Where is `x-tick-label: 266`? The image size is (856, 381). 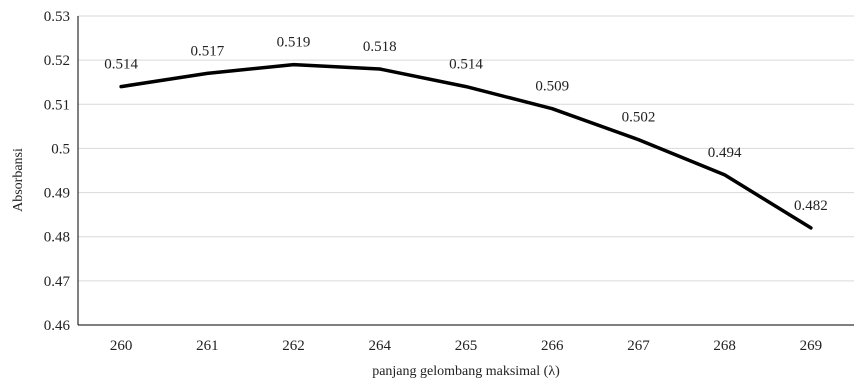 x-tick-label: 266 is located at coordinates (552, 346).